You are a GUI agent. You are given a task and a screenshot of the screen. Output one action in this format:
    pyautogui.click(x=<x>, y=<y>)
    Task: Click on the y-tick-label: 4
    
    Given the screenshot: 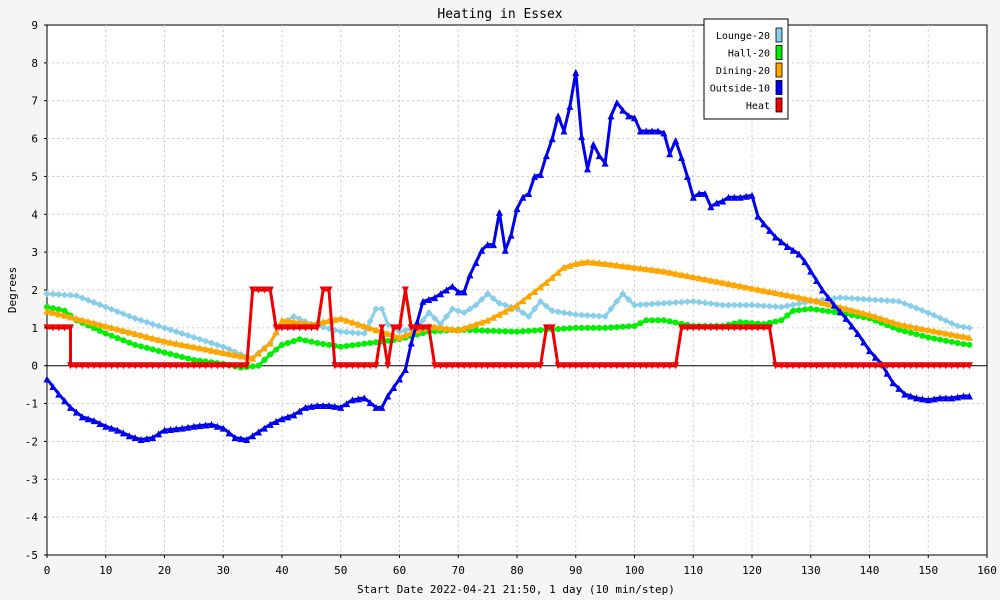 What is the action you would take?
    pyautogui.click(x=34, y=214)
    